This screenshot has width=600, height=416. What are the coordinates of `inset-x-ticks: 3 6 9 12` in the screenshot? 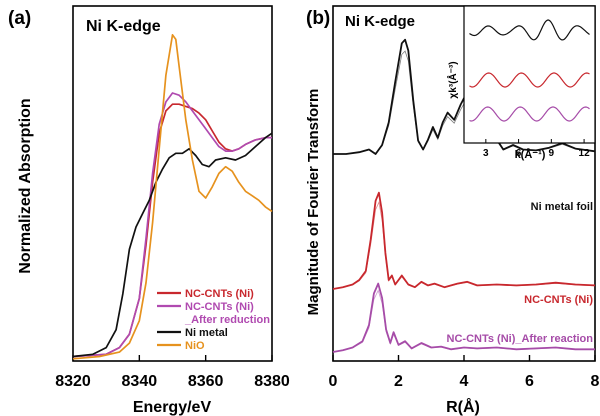 It's located at (536, 149).